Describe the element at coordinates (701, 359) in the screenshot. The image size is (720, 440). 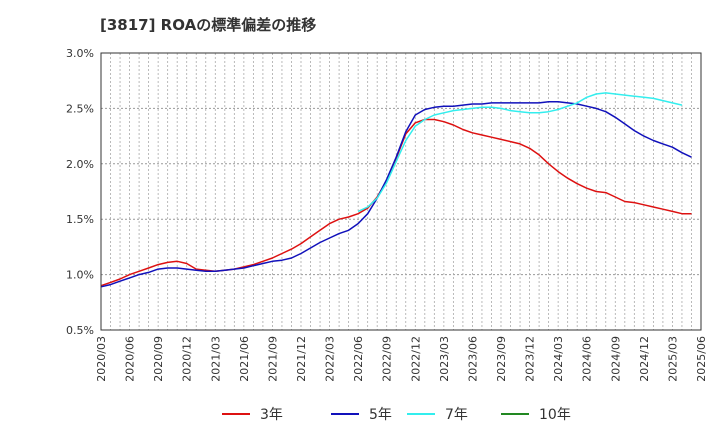
I see `x-tick-label: 2025/06` at that location.